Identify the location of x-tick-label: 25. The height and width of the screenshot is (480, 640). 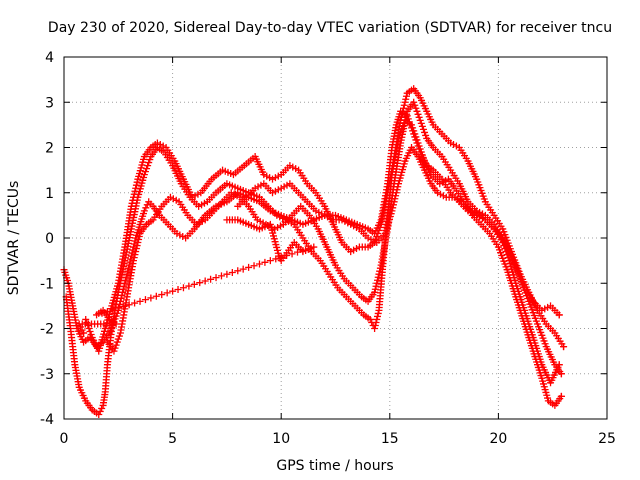
(607, 439).